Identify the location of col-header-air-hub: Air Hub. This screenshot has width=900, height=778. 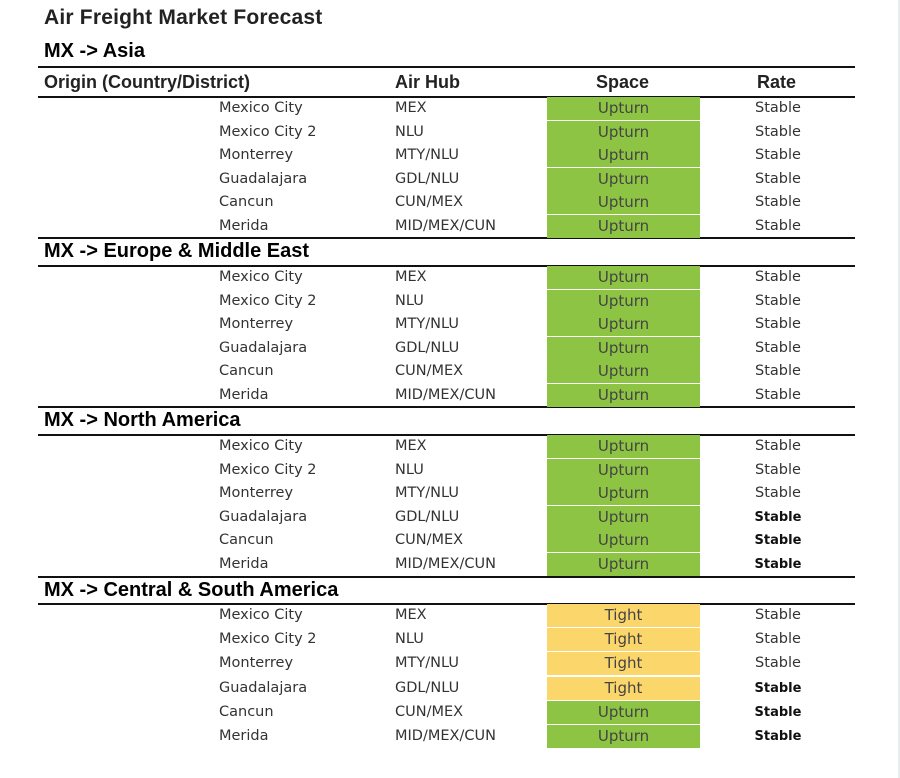
(427, 82).